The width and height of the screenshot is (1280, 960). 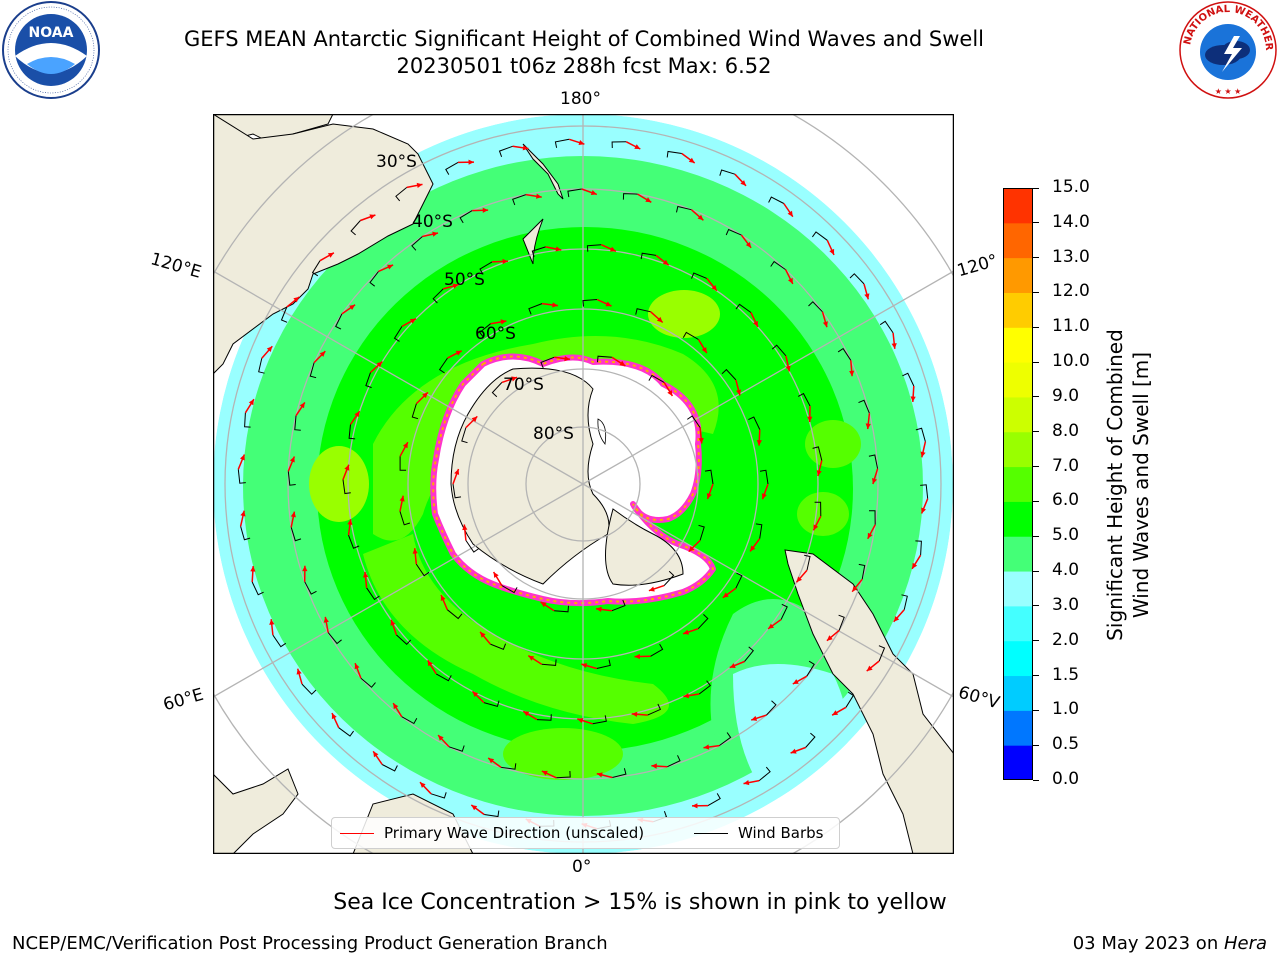 I want to click on colorbar-tick-label: 7.0, so click(x=1066, y=465).